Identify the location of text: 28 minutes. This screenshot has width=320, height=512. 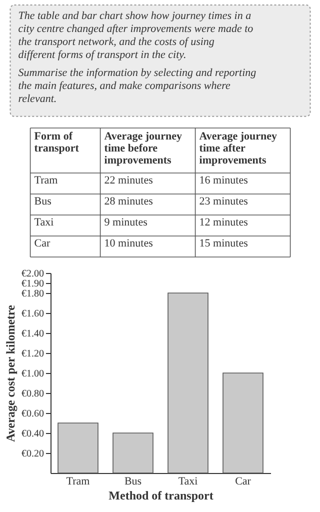
(128, 201).